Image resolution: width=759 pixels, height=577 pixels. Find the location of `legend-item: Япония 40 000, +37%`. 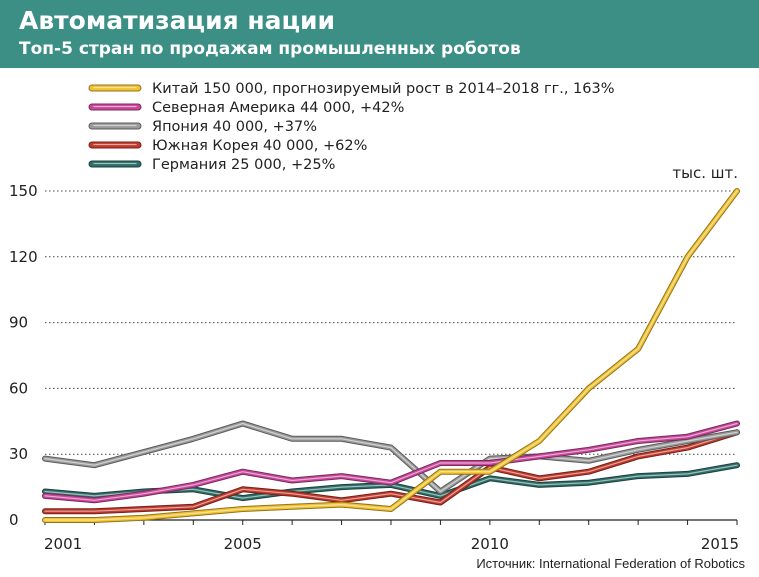

legend-item: Япония 40 000, +37% is located at coordinates (202, 127).